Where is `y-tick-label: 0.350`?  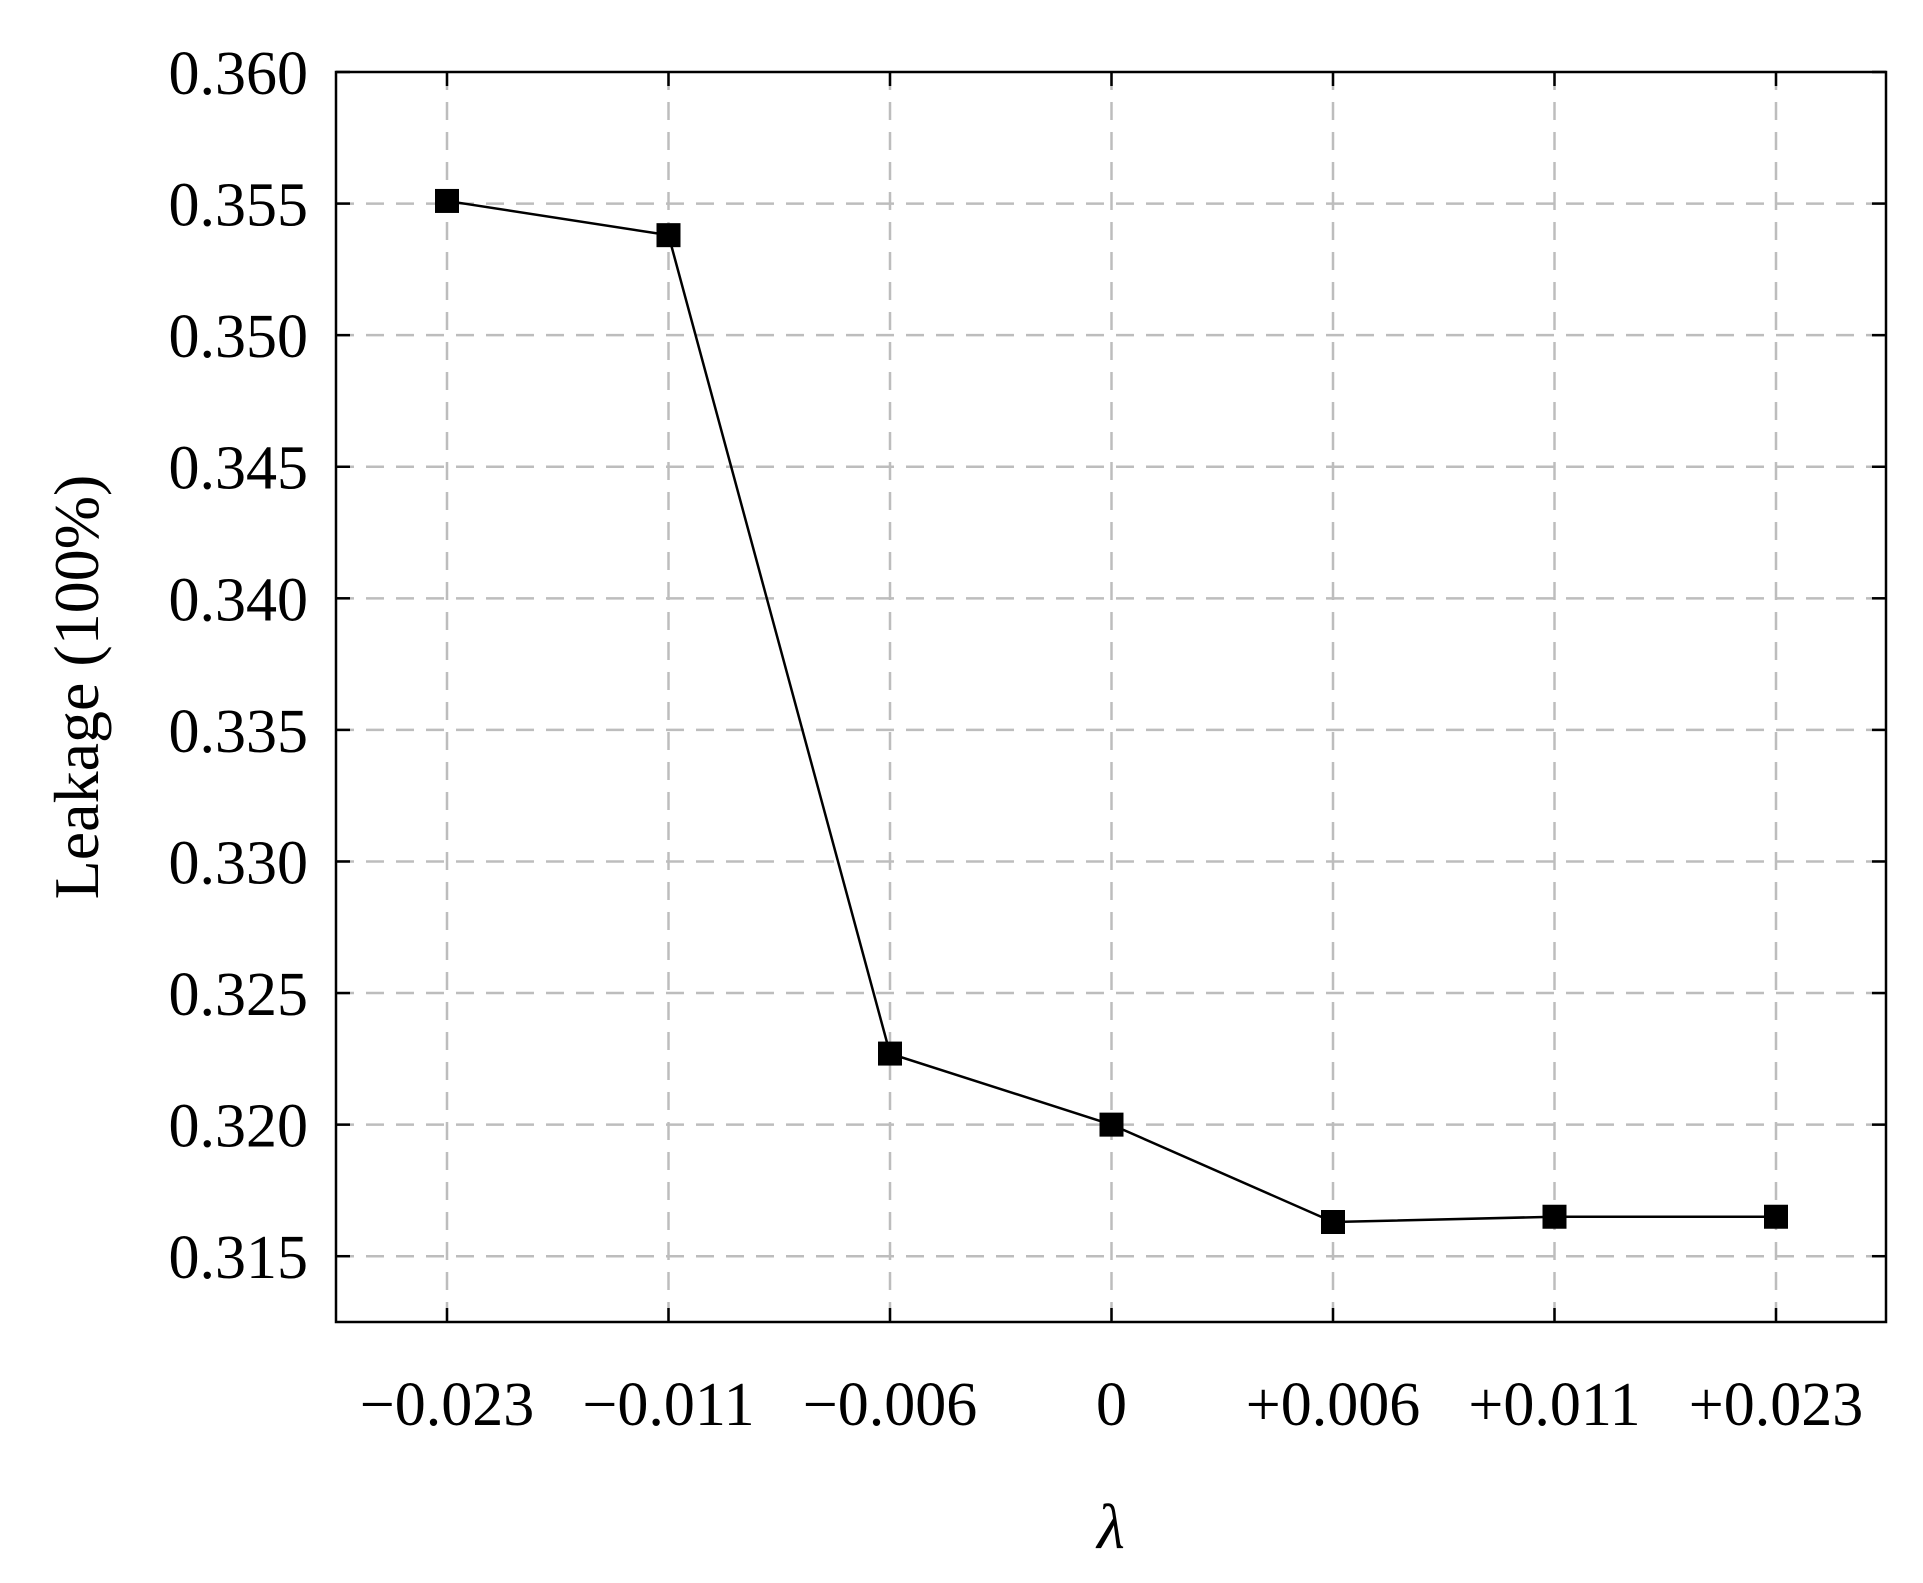 y-tick-label: 0.350 is located at coordinates (239, 337).